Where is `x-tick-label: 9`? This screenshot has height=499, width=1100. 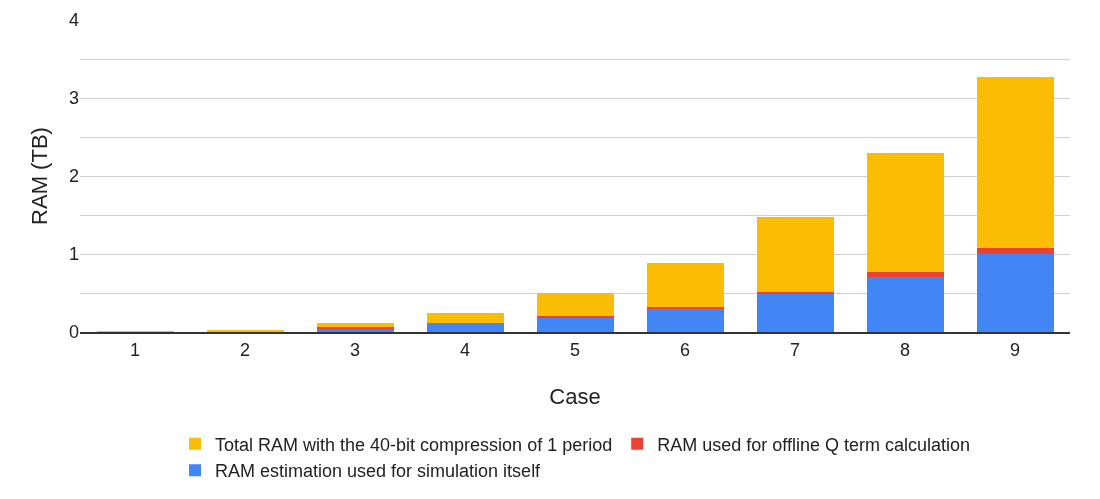
x-tick-label: 9 is located at coordinates (1015, 349).